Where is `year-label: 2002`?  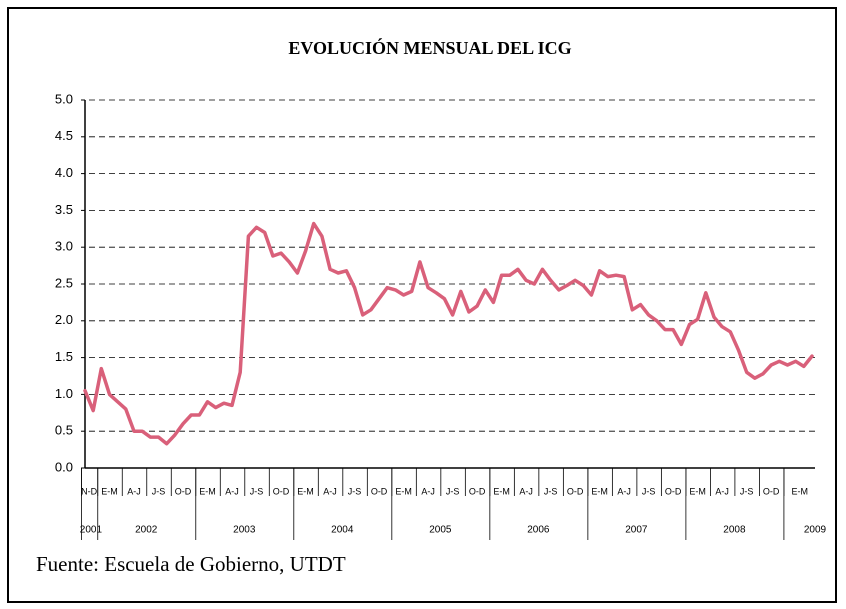 year-label: 2002 is located at coordinates (146, 530).